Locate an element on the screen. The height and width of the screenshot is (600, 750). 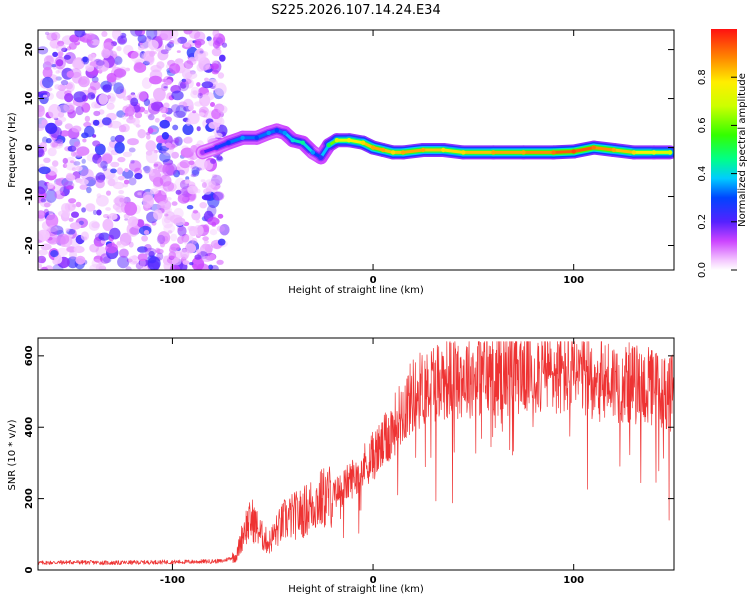
y-tick-label: 20 is located at coordinates (29, 50).